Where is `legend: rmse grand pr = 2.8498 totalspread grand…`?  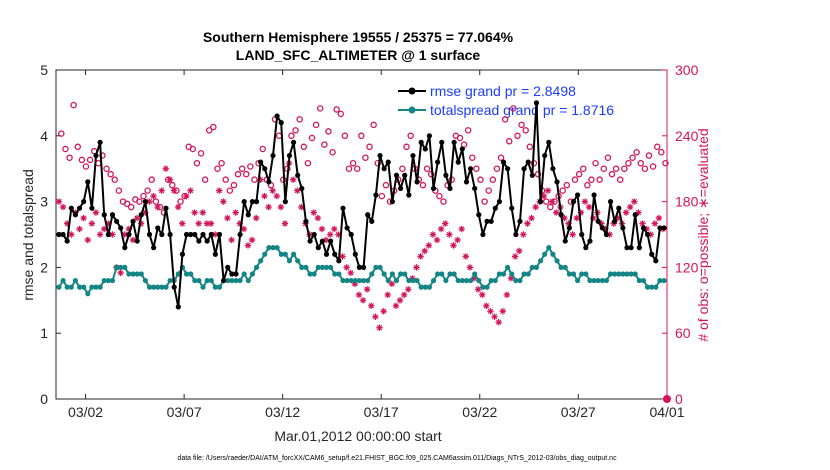 legend: rmse grand pr = 2.8498 totalspread grand… is located at coordinates (525, 100).